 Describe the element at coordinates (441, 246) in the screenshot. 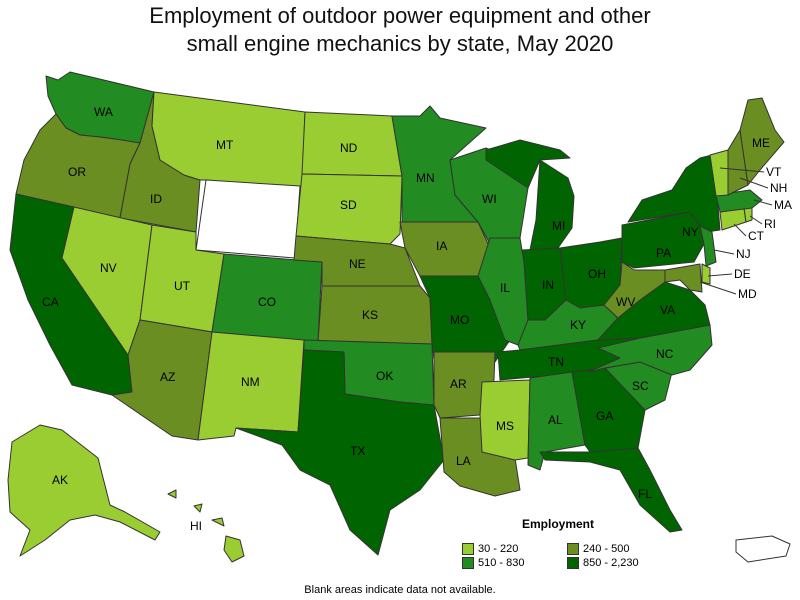

I see `label-IA: IA` at that location.